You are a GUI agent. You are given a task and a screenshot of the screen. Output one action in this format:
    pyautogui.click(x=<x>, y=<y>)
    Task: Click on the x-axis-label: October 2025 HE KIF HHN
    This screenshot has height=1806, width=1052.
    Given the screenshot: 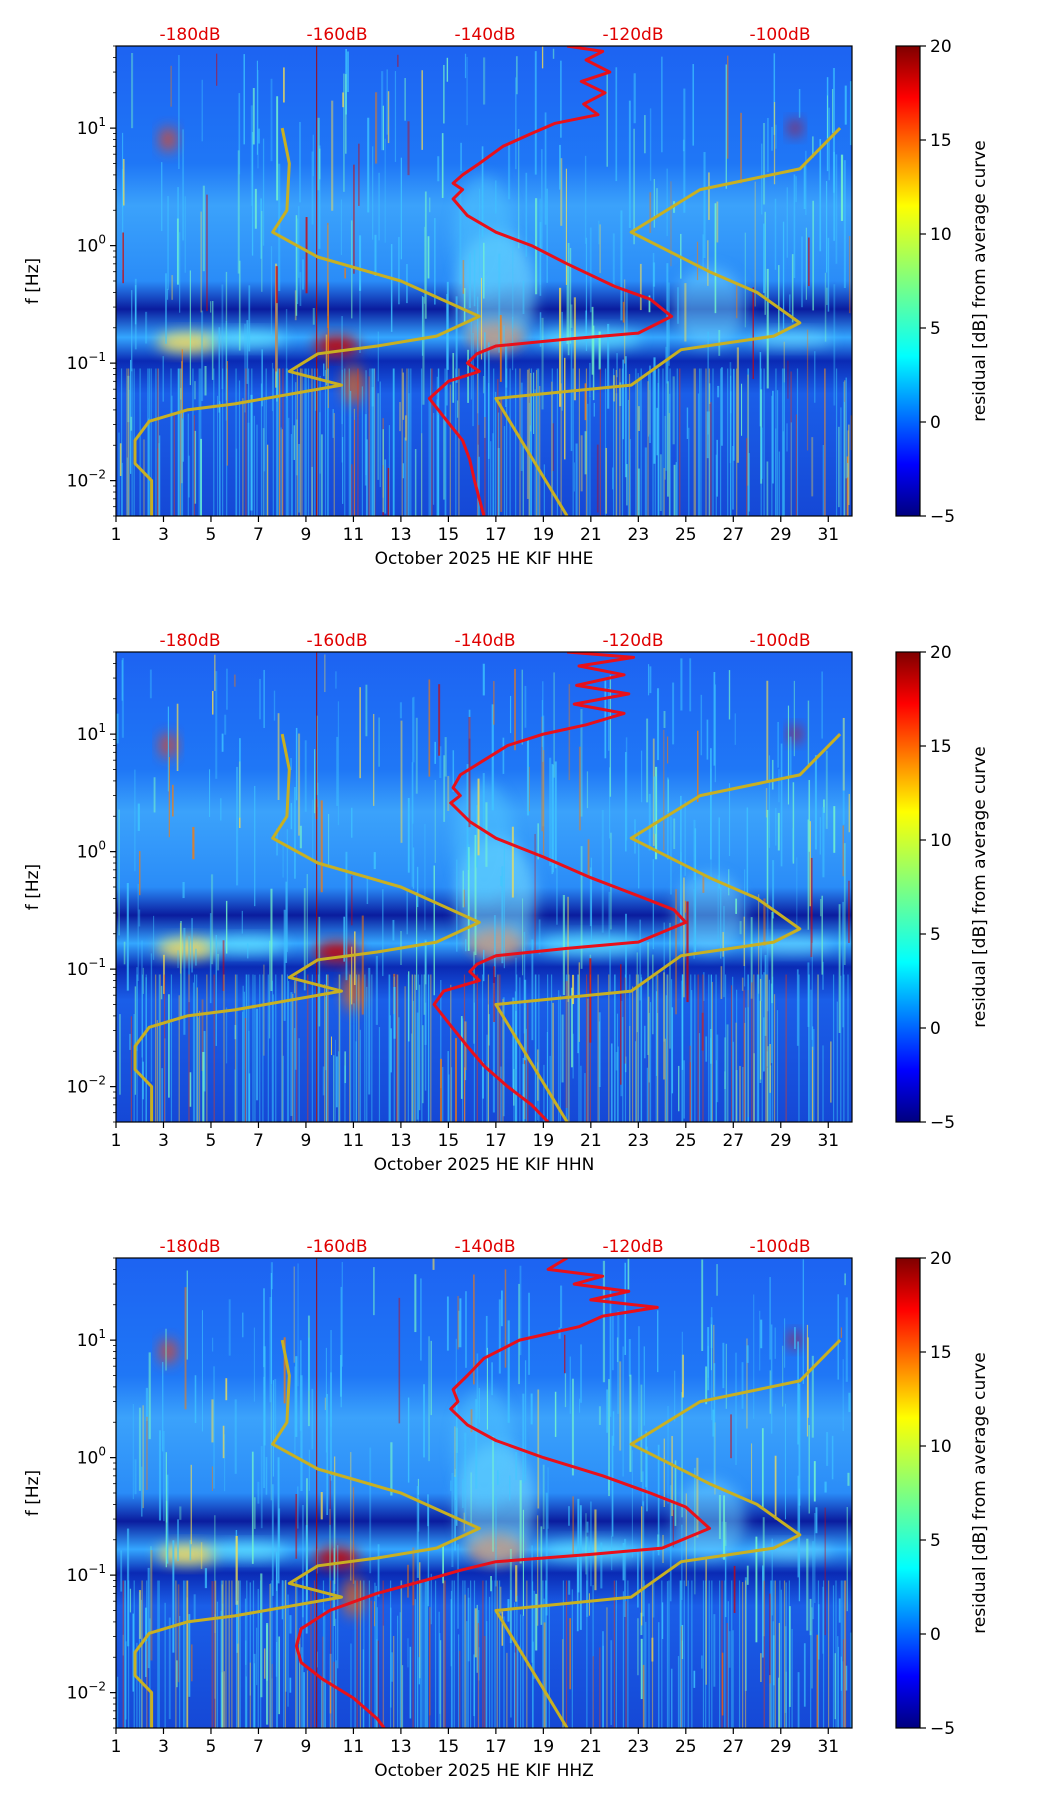 What is the action you would take?
    pyautogui.click(x=484, y=1165)
    